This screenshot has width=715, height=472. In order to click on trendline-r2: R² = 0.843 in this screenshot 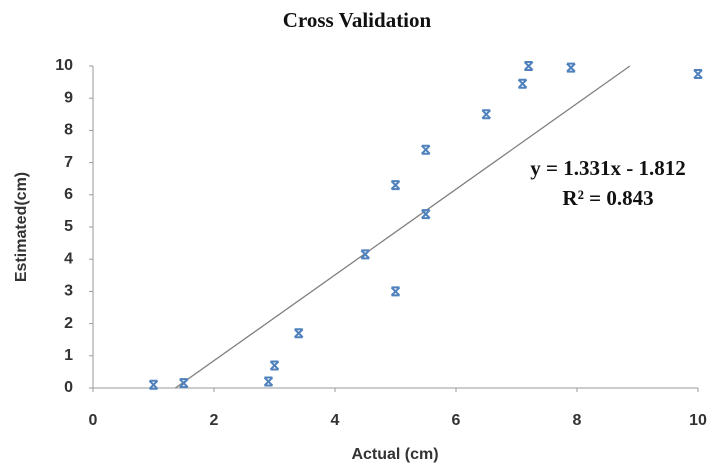, I will do `click(607, 198)`.